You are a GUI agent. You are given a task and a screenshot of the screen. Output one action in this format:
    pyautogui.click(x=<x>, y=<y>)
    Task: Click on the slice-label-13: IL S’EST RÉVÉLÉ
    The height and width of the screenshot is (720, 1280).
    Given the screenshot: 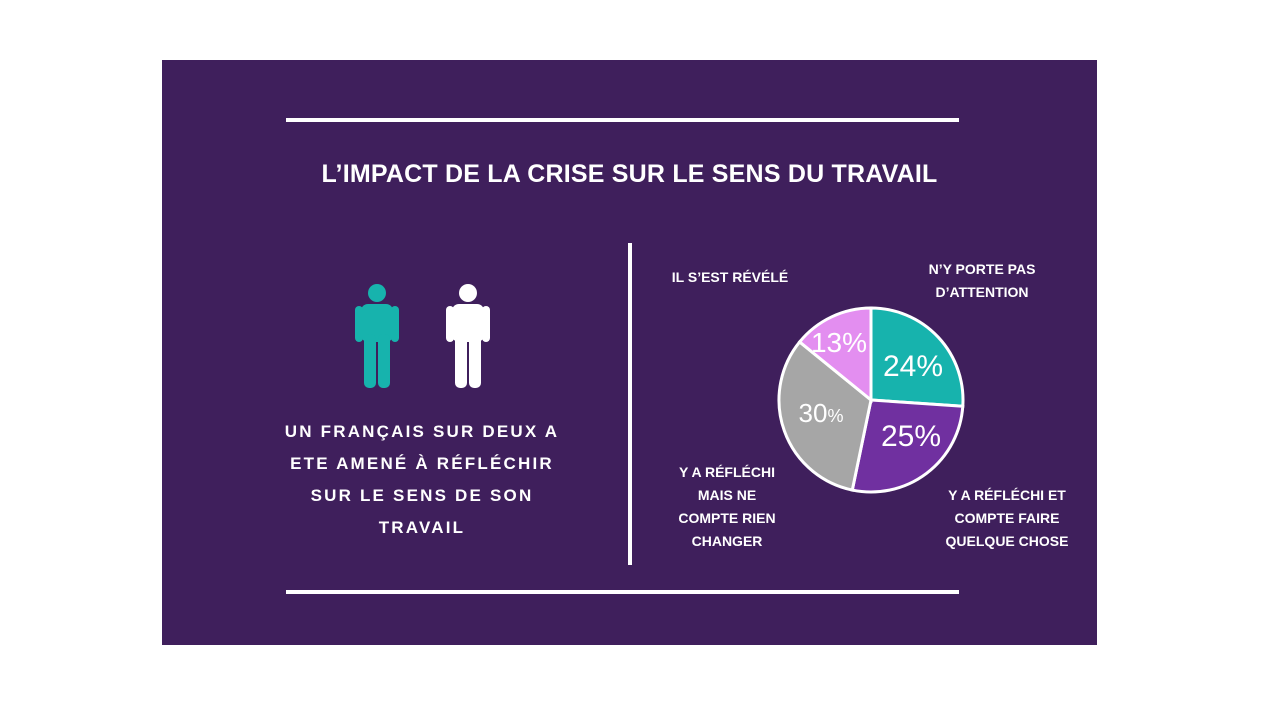 What is the action you would take?
    pyautogui.click(x=730, y=277)
    